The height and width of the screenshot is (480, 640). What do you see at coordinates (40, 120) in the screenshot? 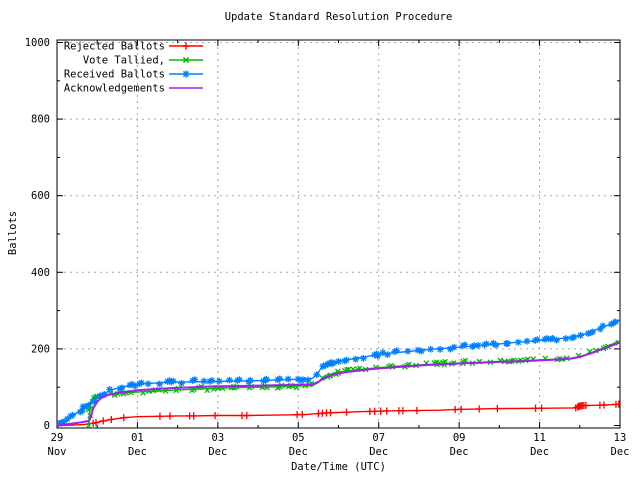
I see `ytick-label-800: 800` at bounding box center [40, 120].